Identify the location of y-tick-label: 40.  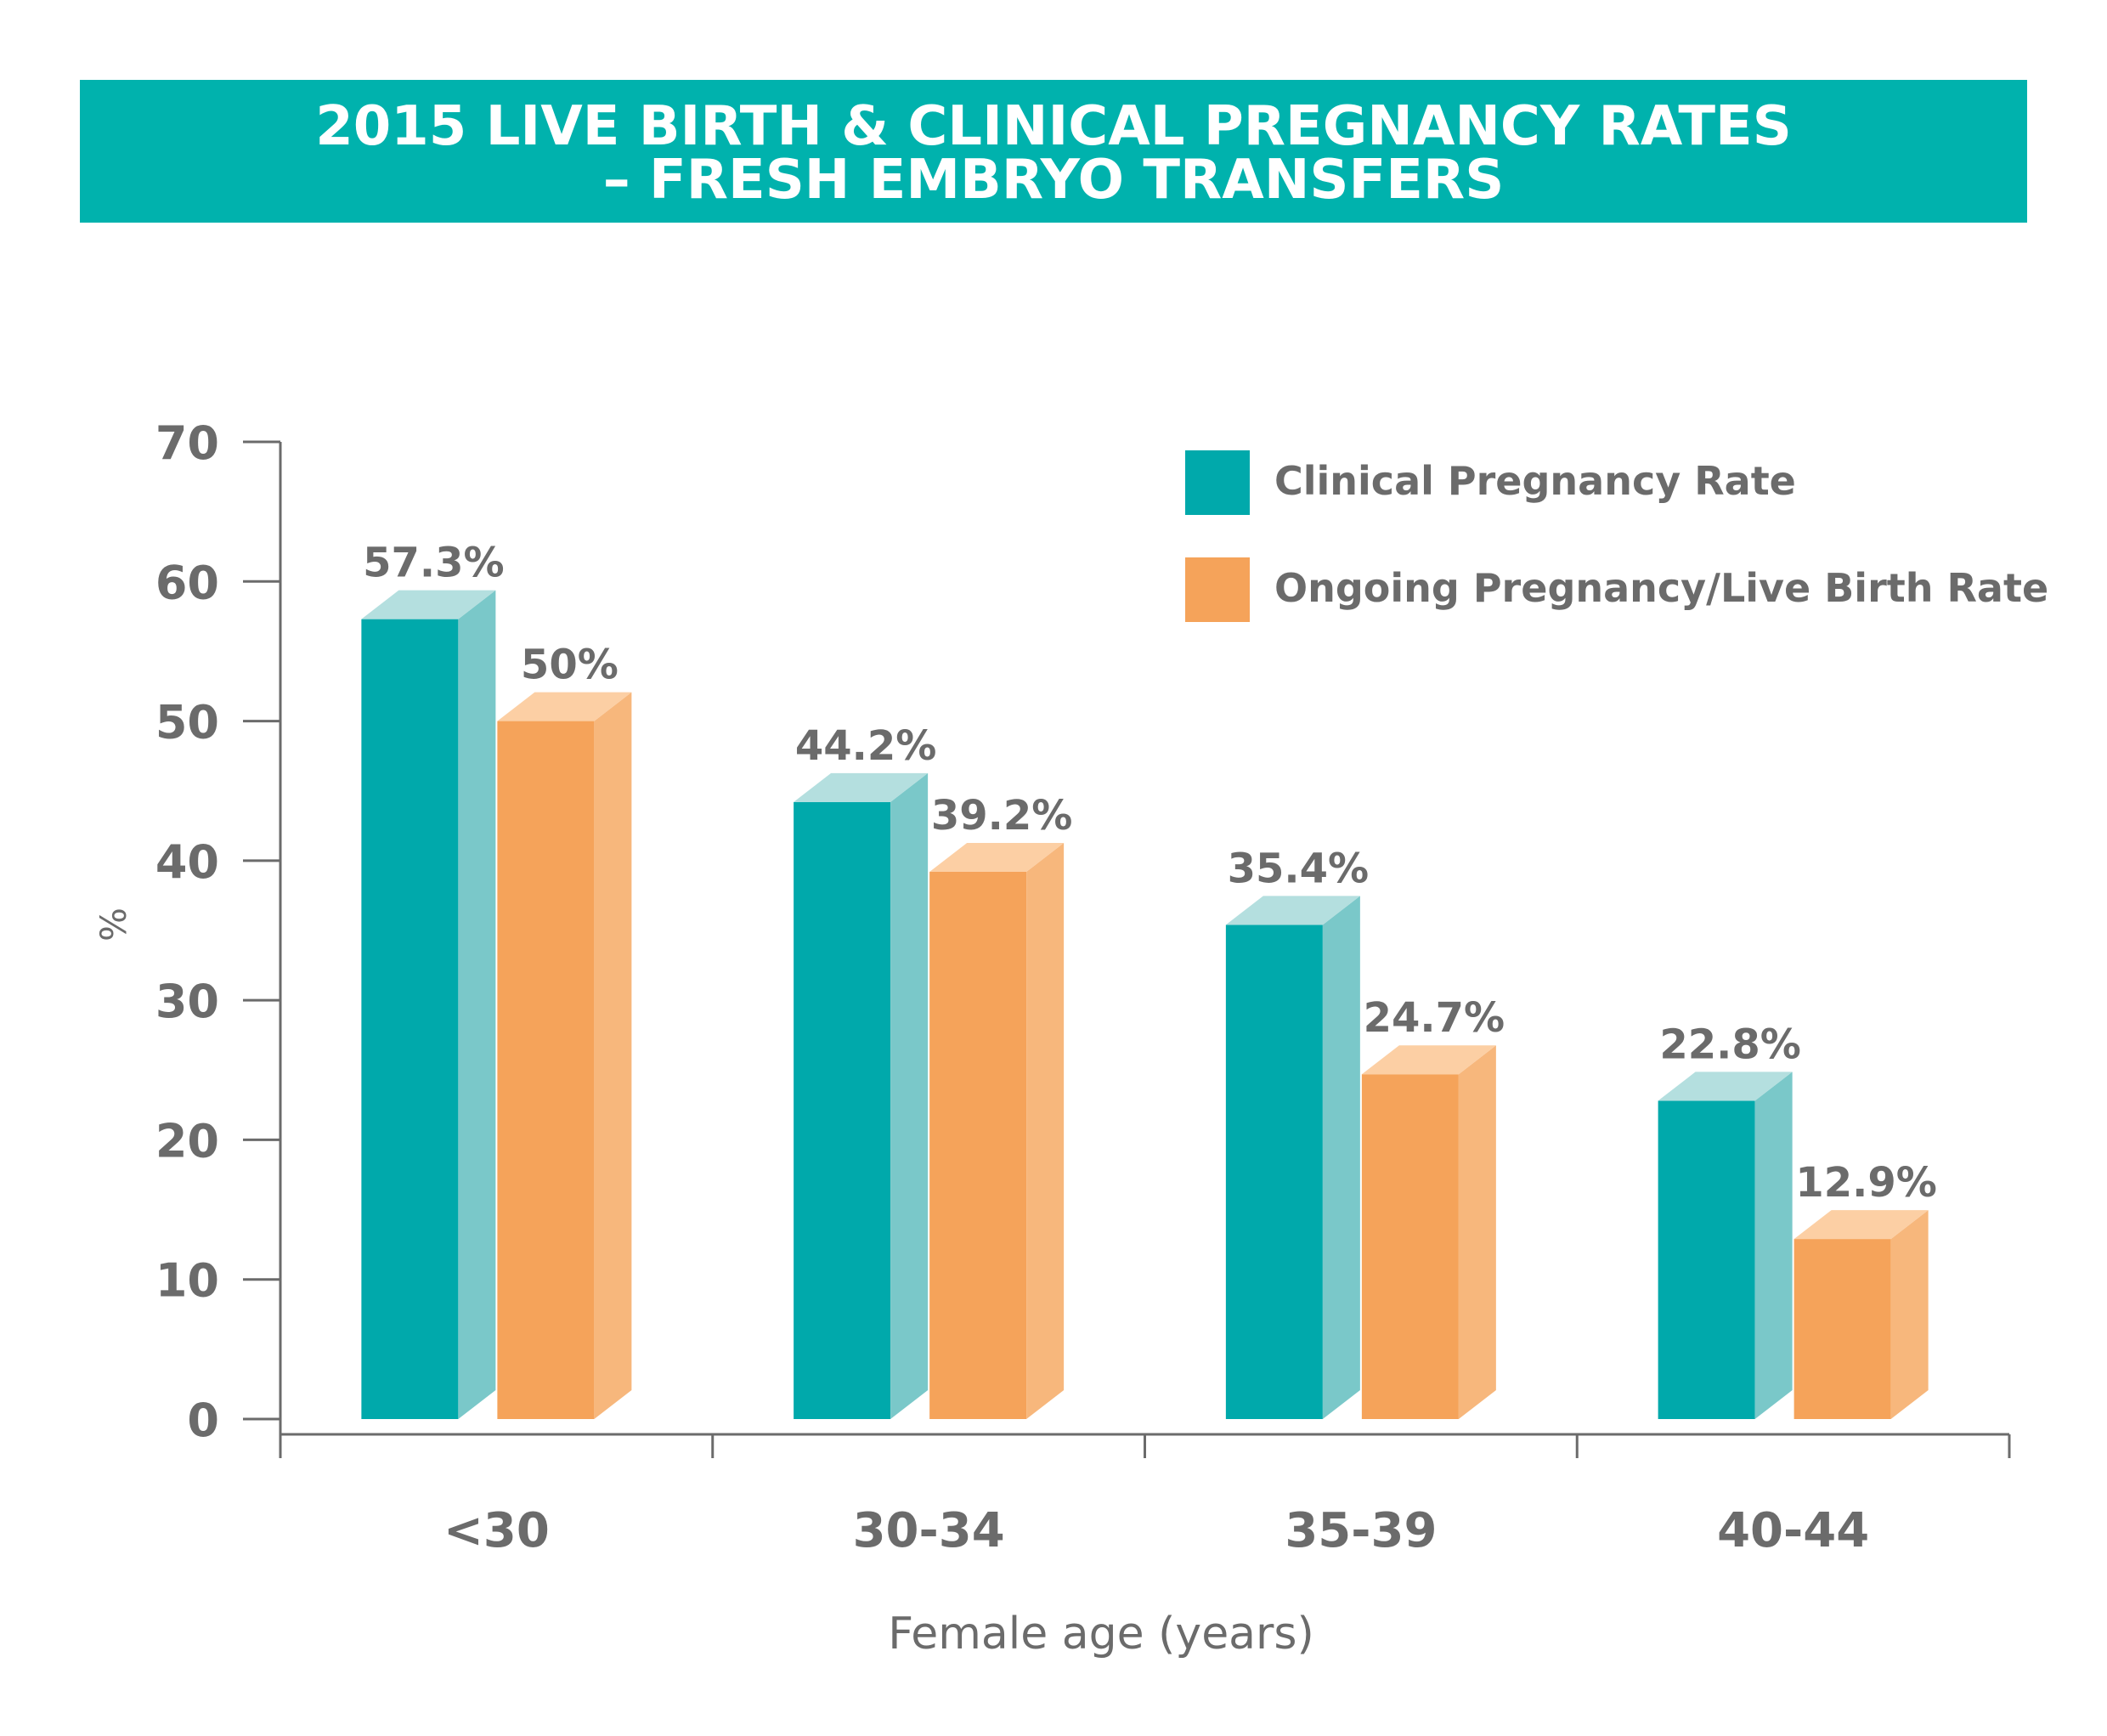
(187, 862).